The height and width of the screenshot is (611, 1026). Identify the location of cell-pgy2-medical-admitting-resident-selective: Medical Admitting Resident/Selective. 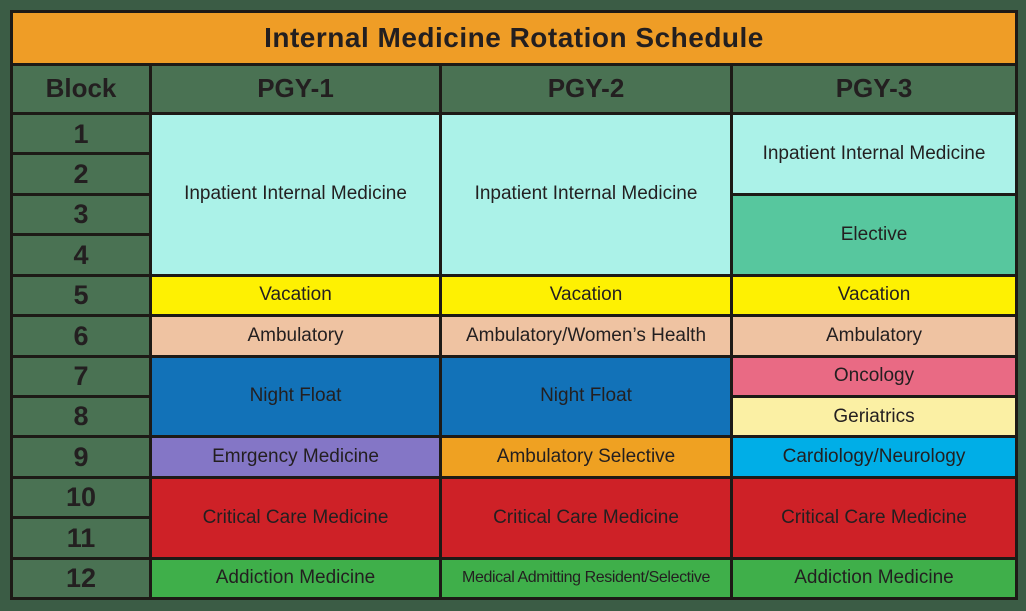
(586, 578).